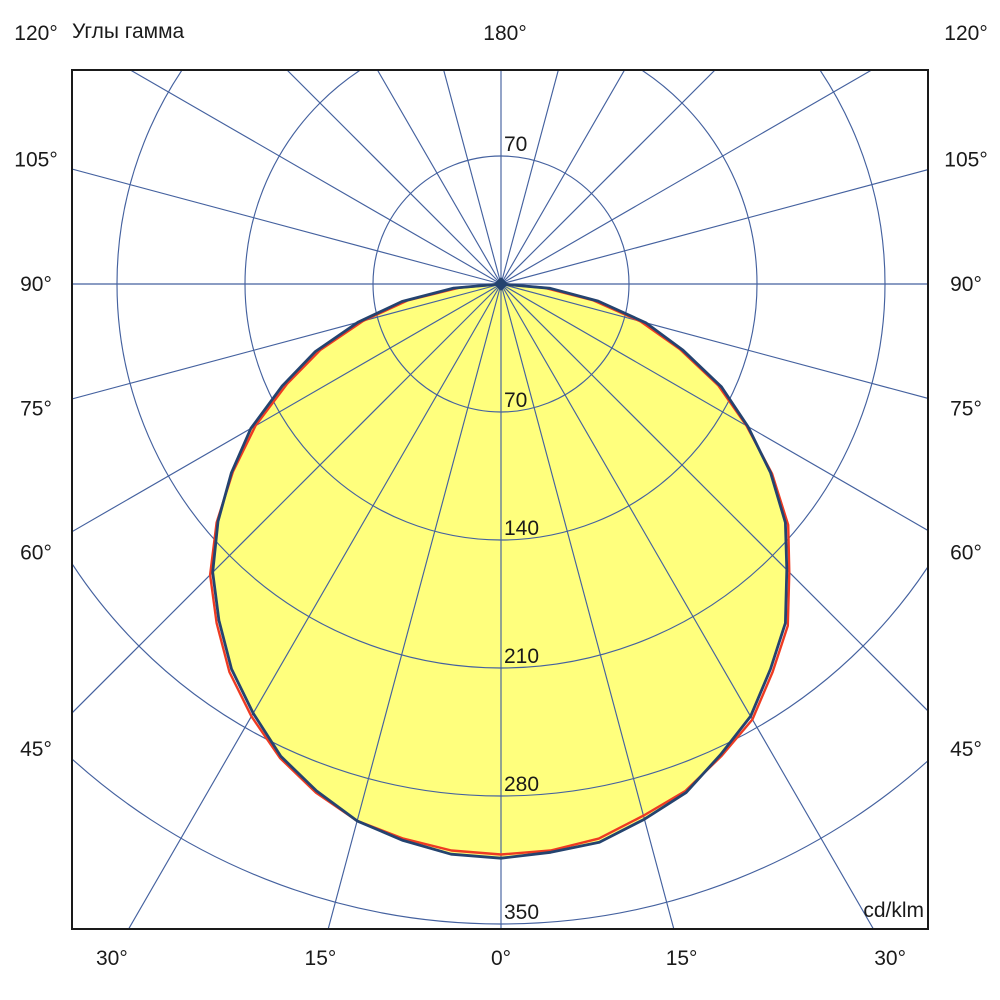  I want to click on angle-label-left: 60°, so click(36, 552).